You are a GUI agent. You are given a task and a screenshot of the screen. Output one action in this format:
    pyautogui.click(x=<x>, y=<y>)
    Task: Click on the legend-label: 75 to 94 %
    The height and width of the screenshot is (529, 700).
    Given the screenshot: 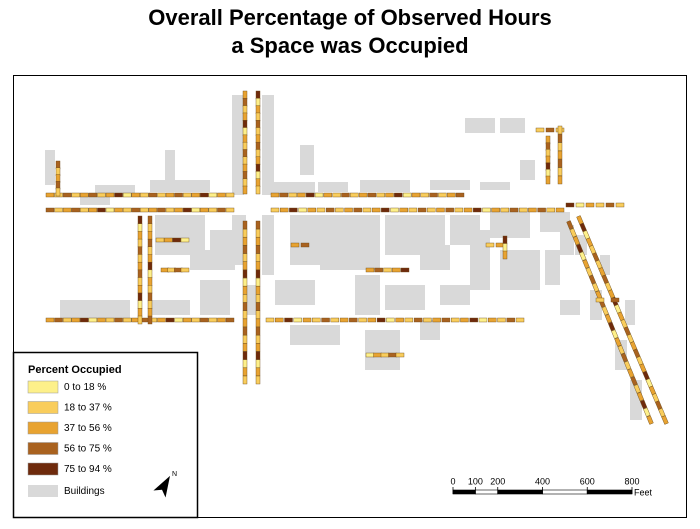 What is the action you would take?
    pyautogui.click(x=88, y=469)
    